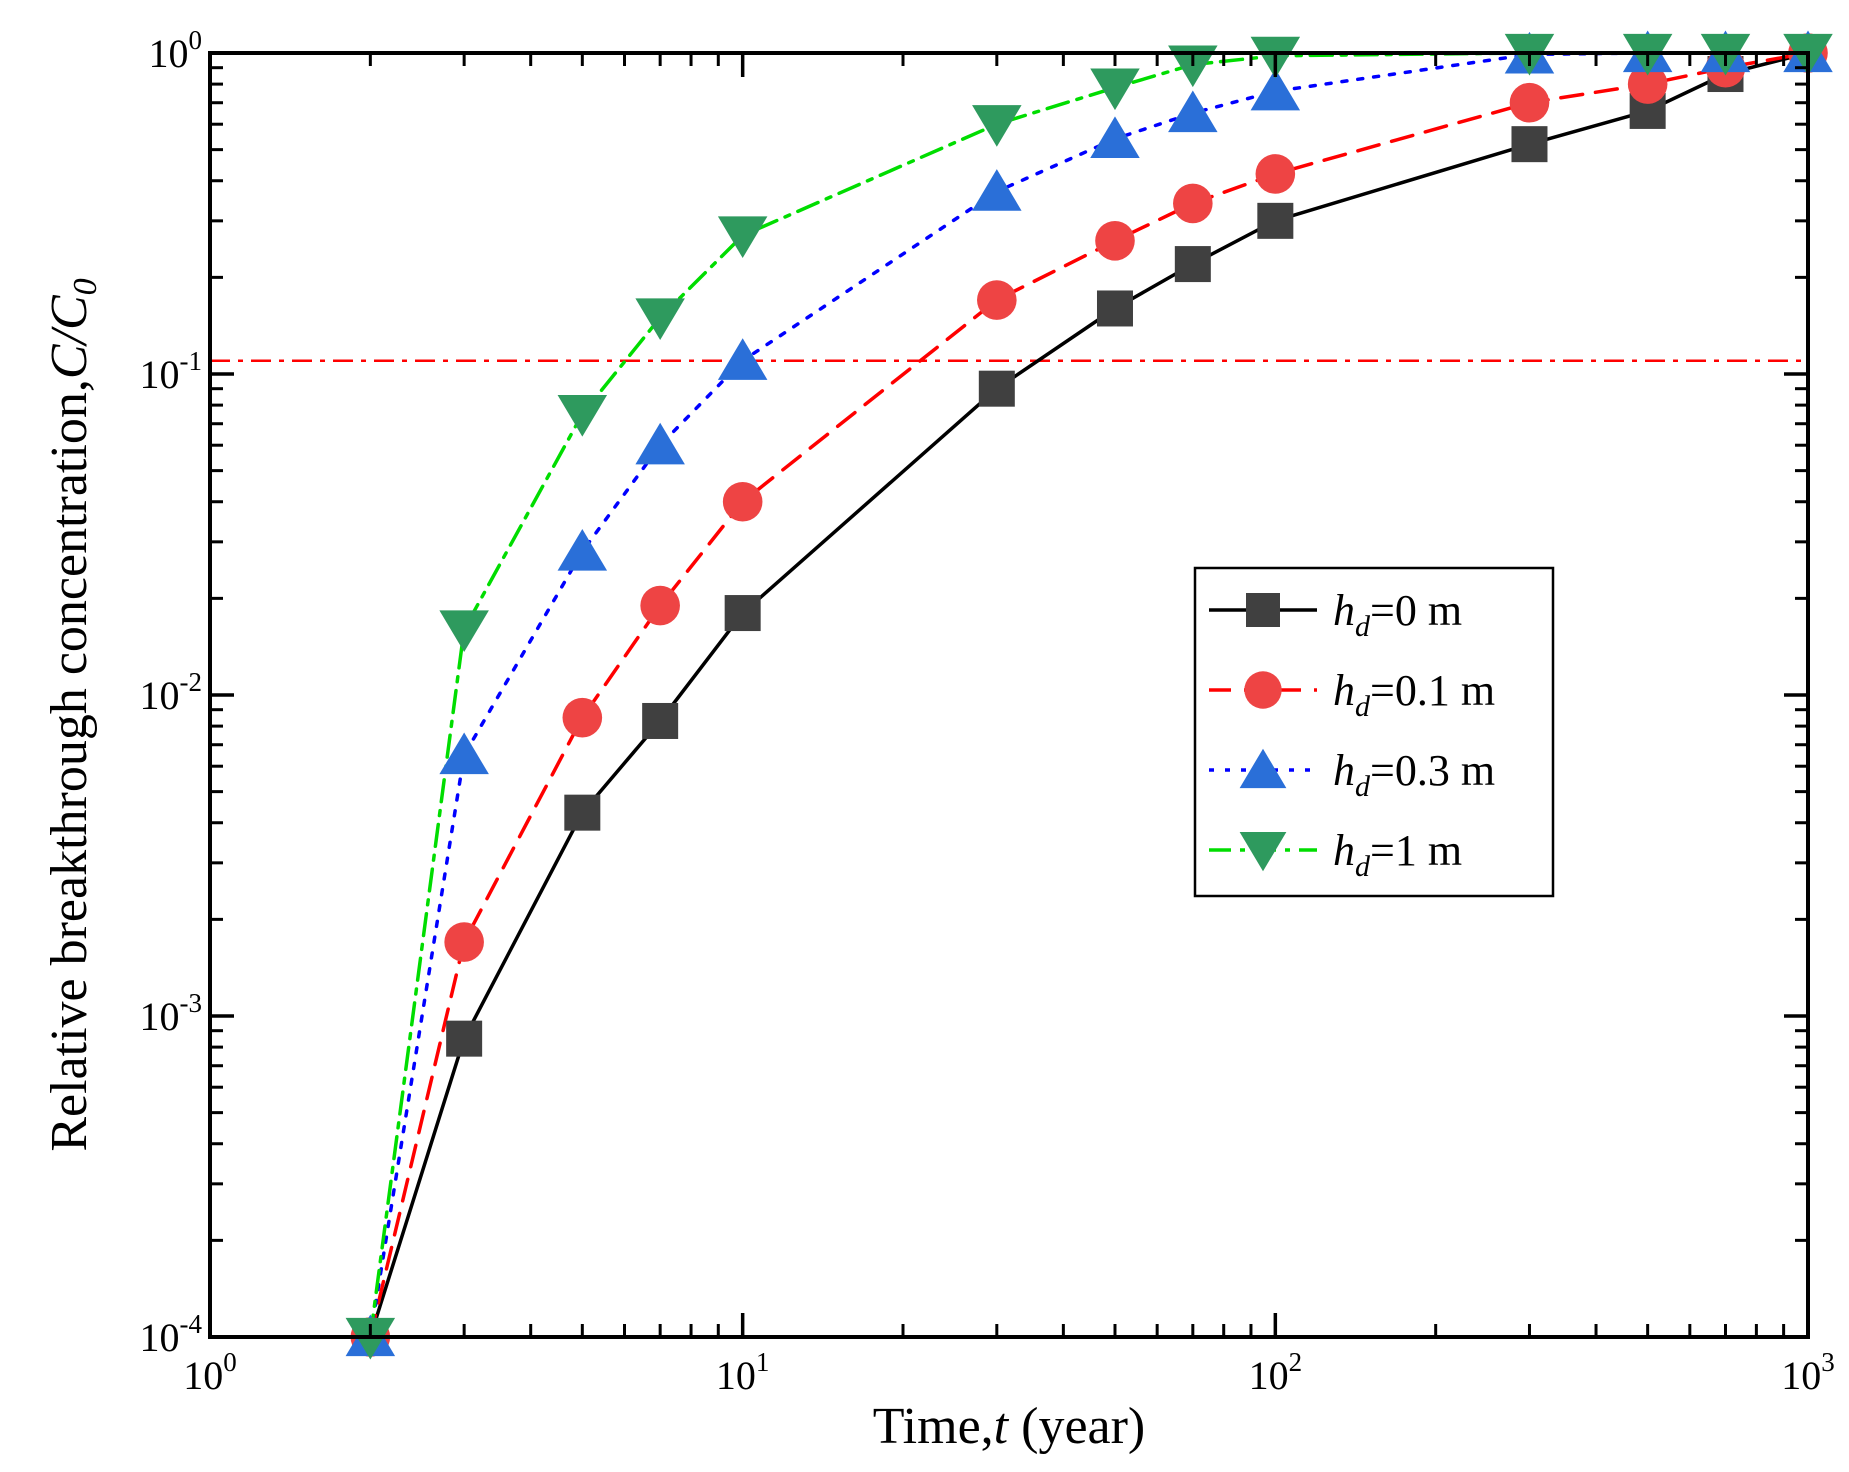 This screenshot has height=1472, width=1849. I want to click on legend: hd=0 m hd=0.1 m hd=0.3 m hd=1 m, so click(1374, 732).